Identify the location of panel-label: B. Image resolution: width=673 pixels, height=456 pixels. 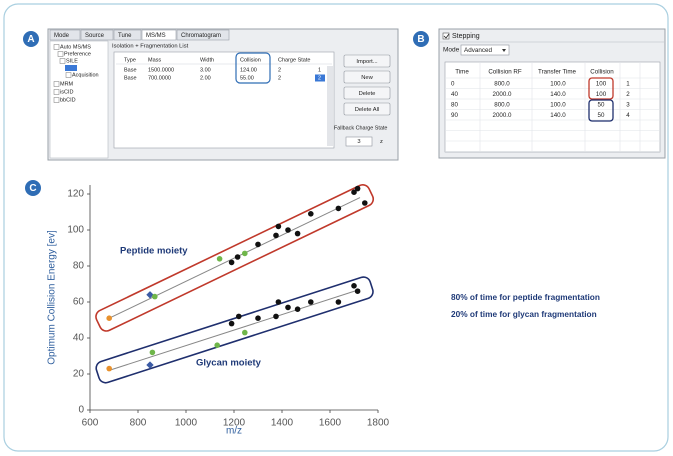
(420, 39).